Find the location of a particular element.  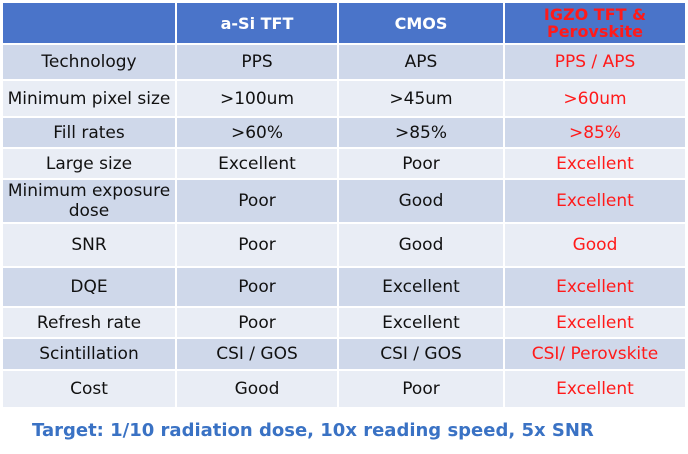

table-cell: >60um is located at coordinates (595, 99).